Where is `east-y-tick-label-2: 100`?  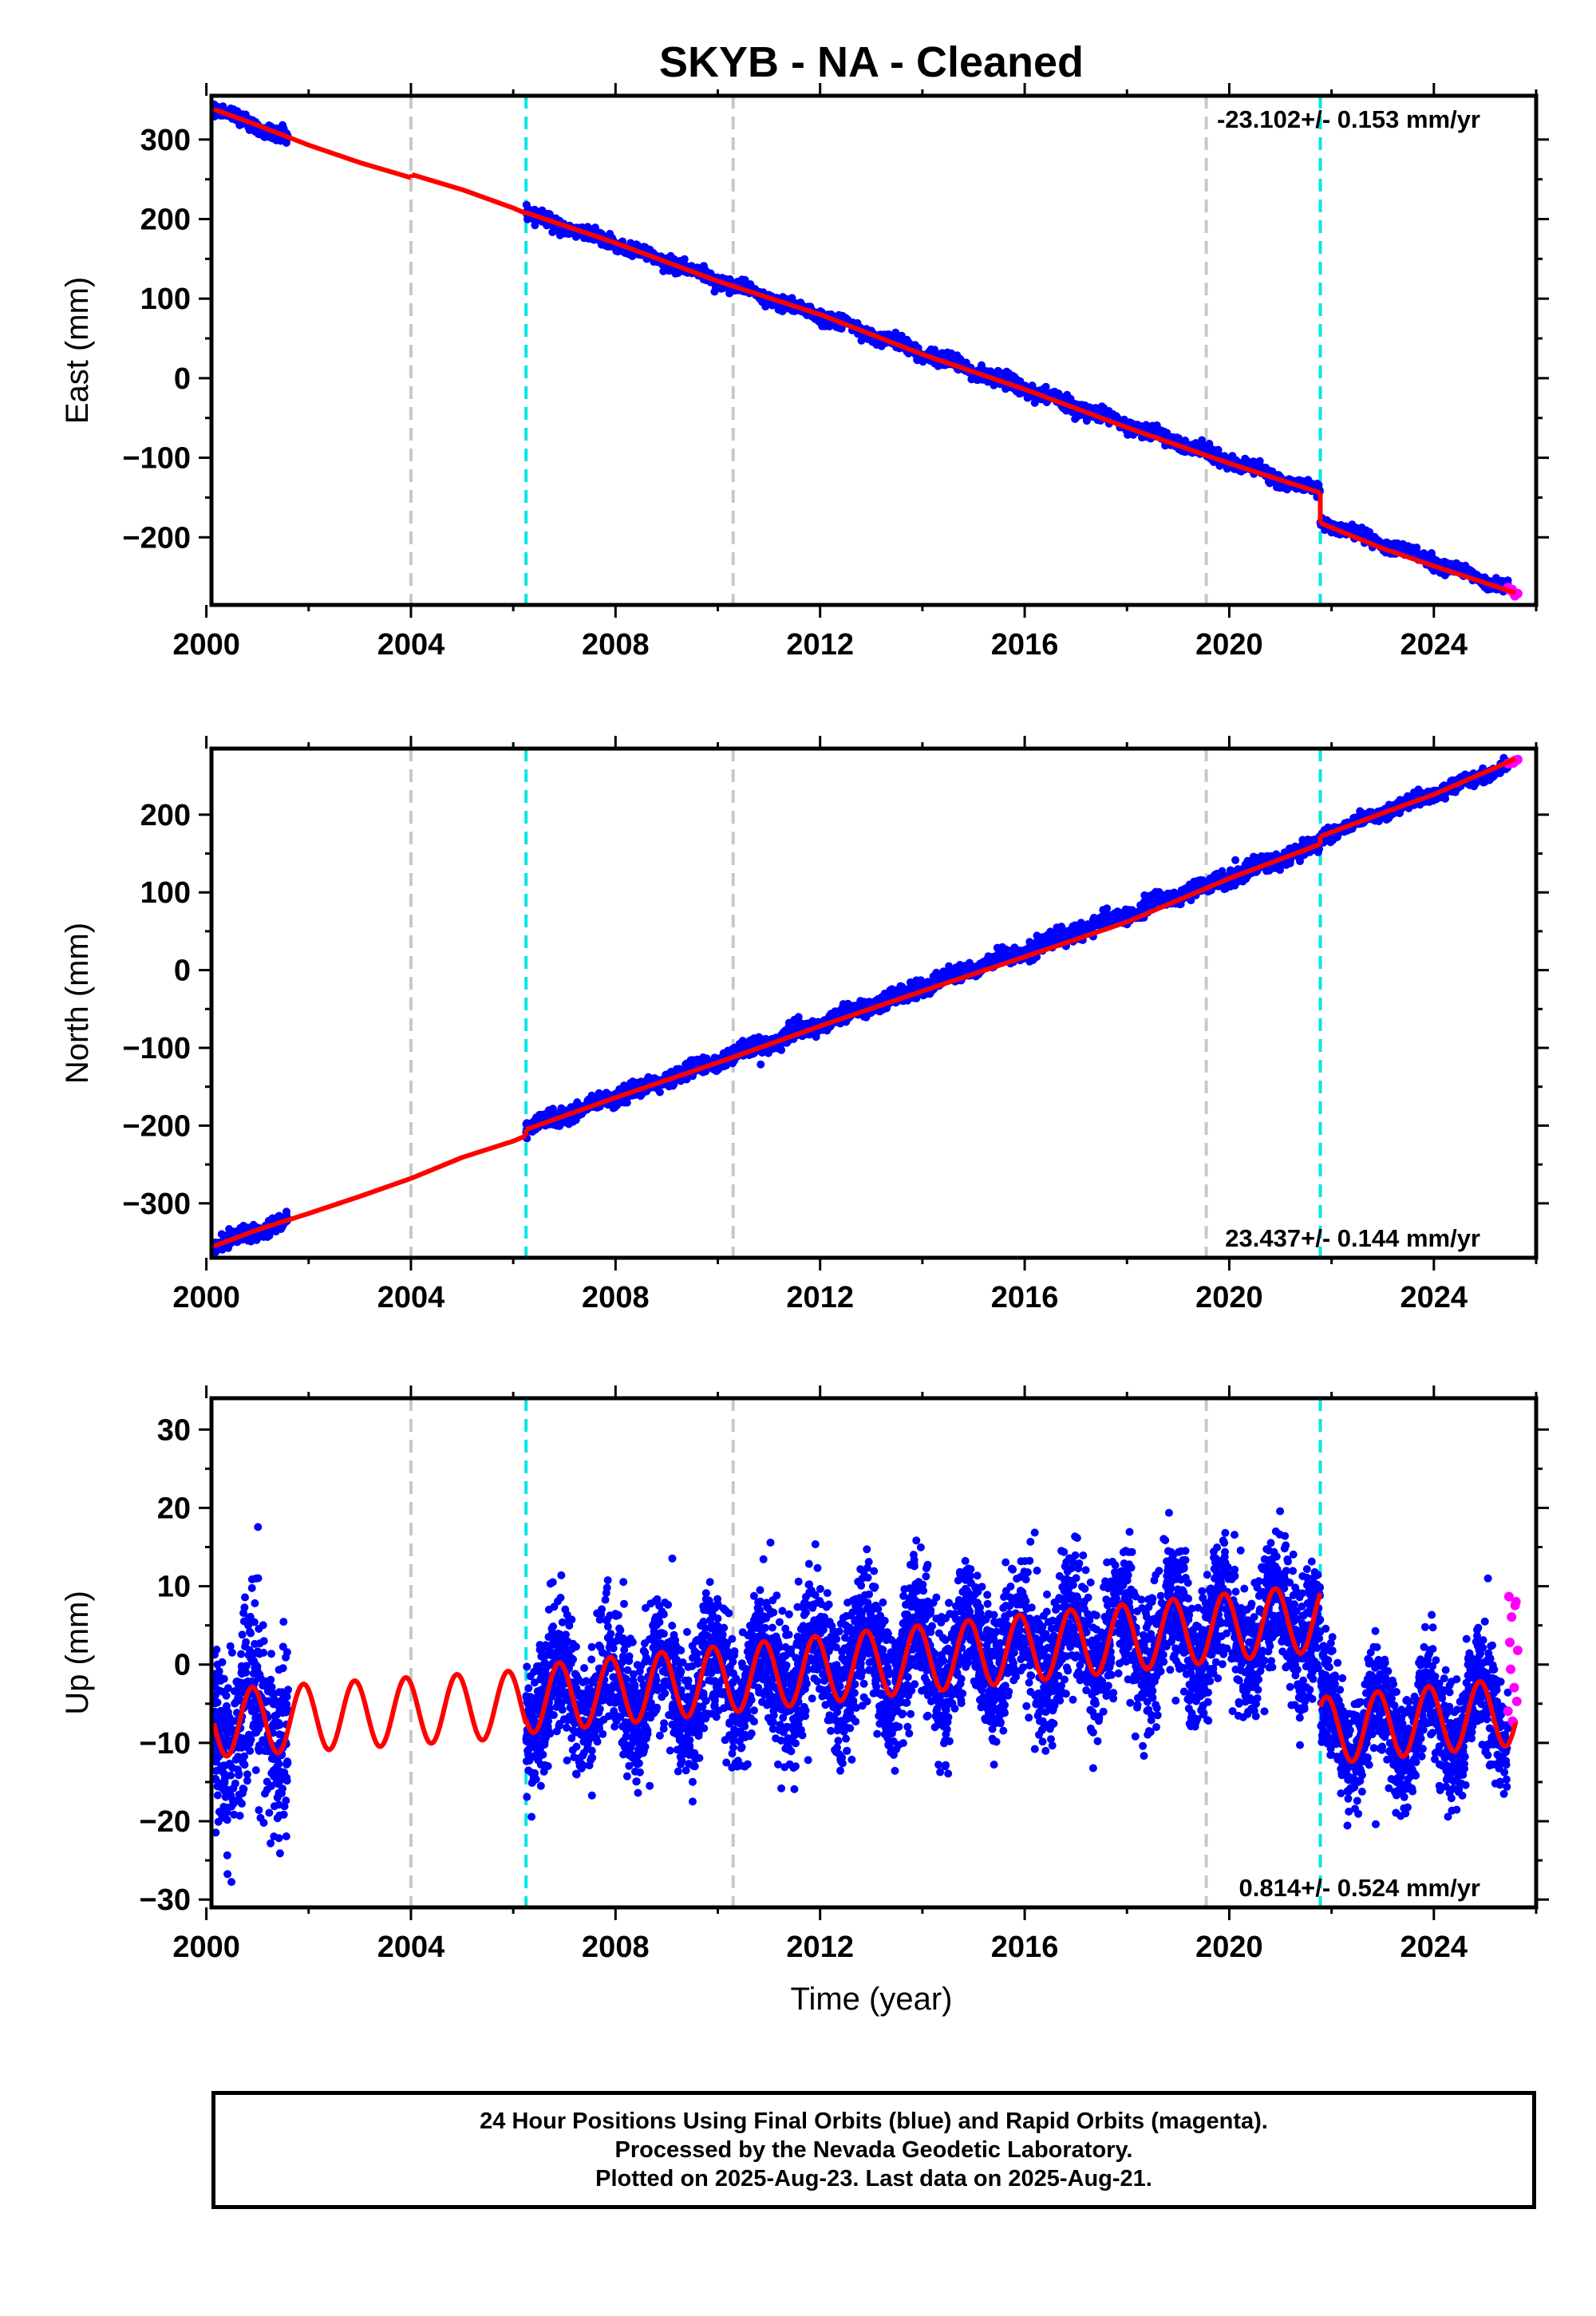
east-y-tick-label-2: 100 is located at coordinates (165, 299).